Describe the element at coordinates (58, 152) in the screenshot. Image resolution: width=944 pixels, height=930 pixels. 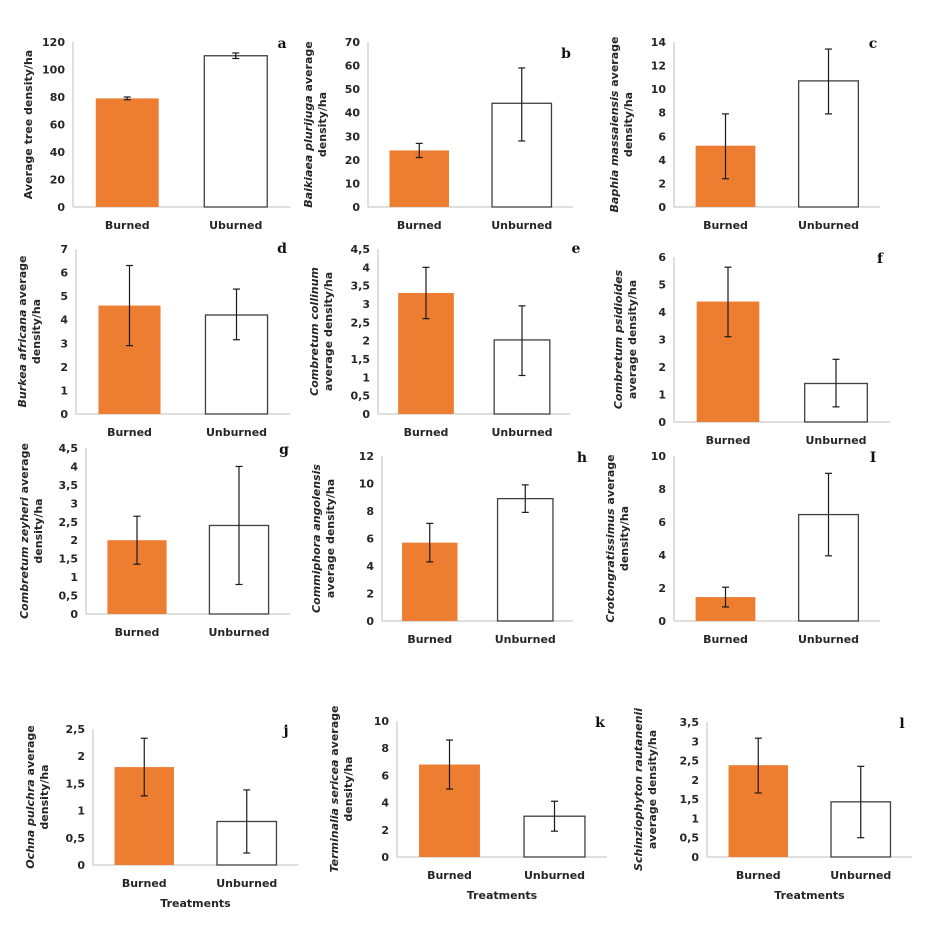
I see `y-tick-label: 40` at that location.